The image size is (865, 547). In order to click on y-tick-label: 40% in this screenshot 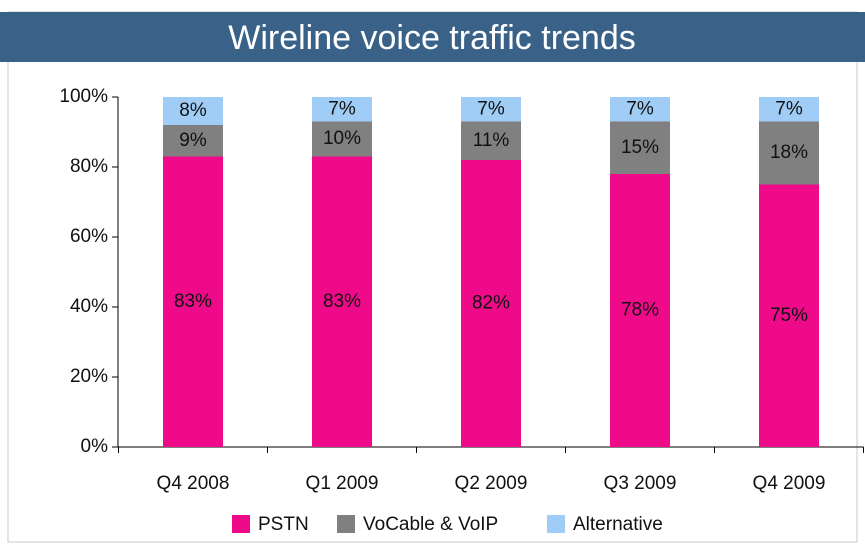, I will do `click(89, 306)`.